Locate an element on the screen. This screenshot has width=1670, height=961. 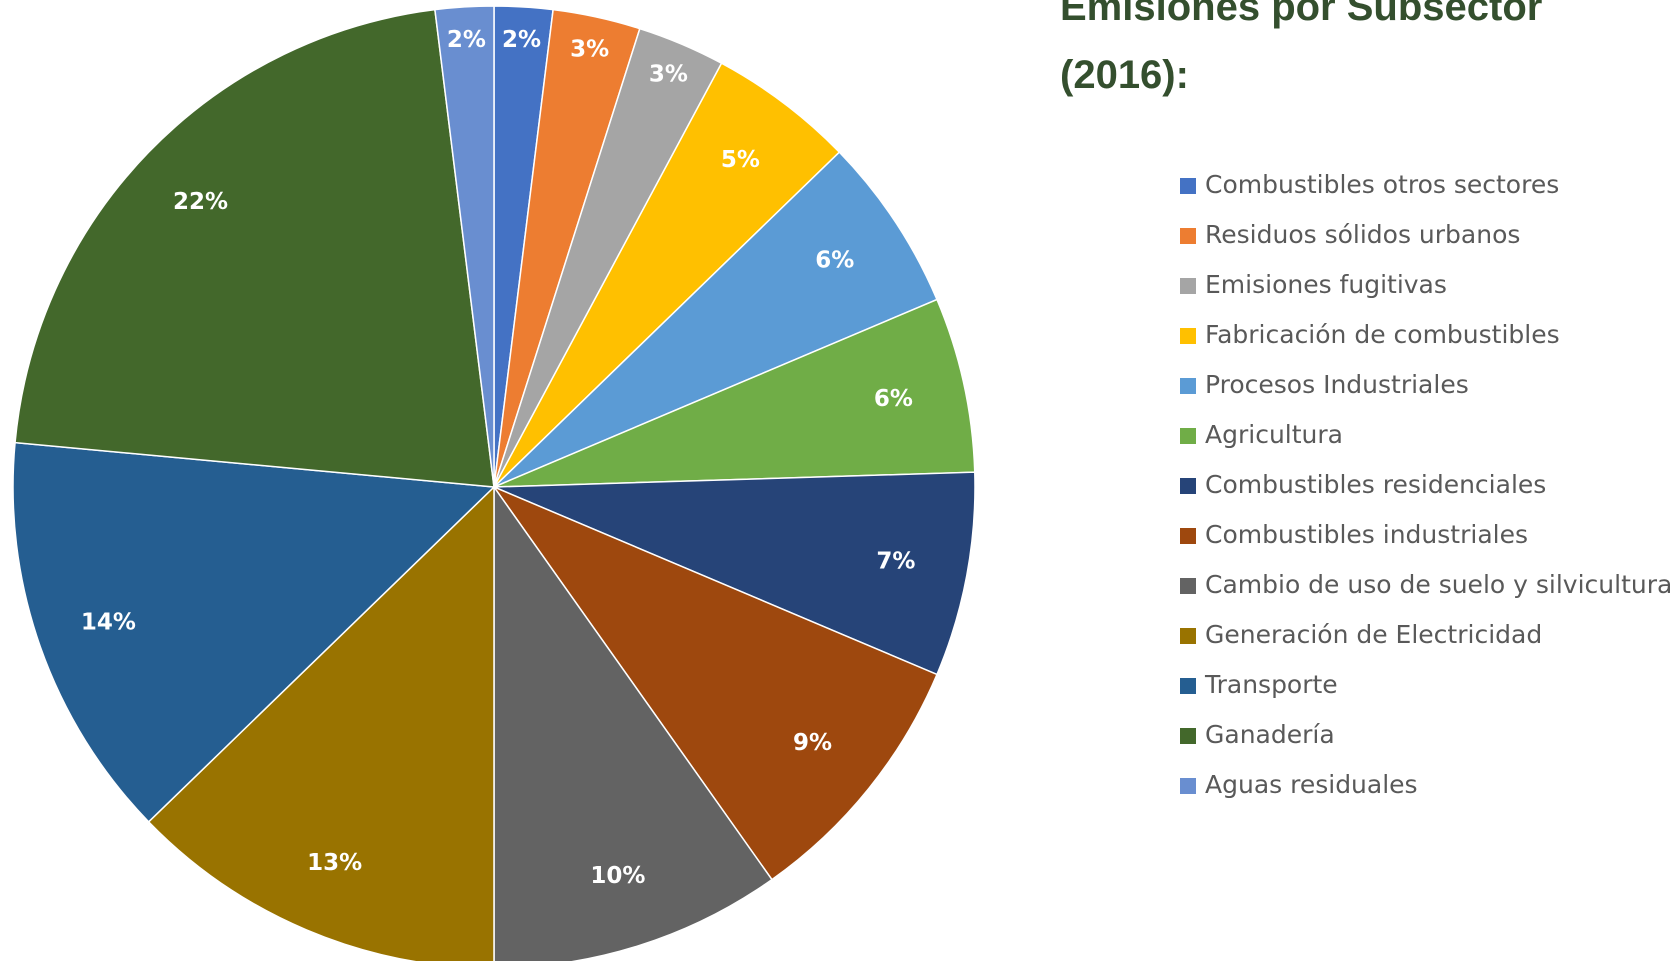
legend-label: Aguas residuales is located at coordinates (1311, 784).